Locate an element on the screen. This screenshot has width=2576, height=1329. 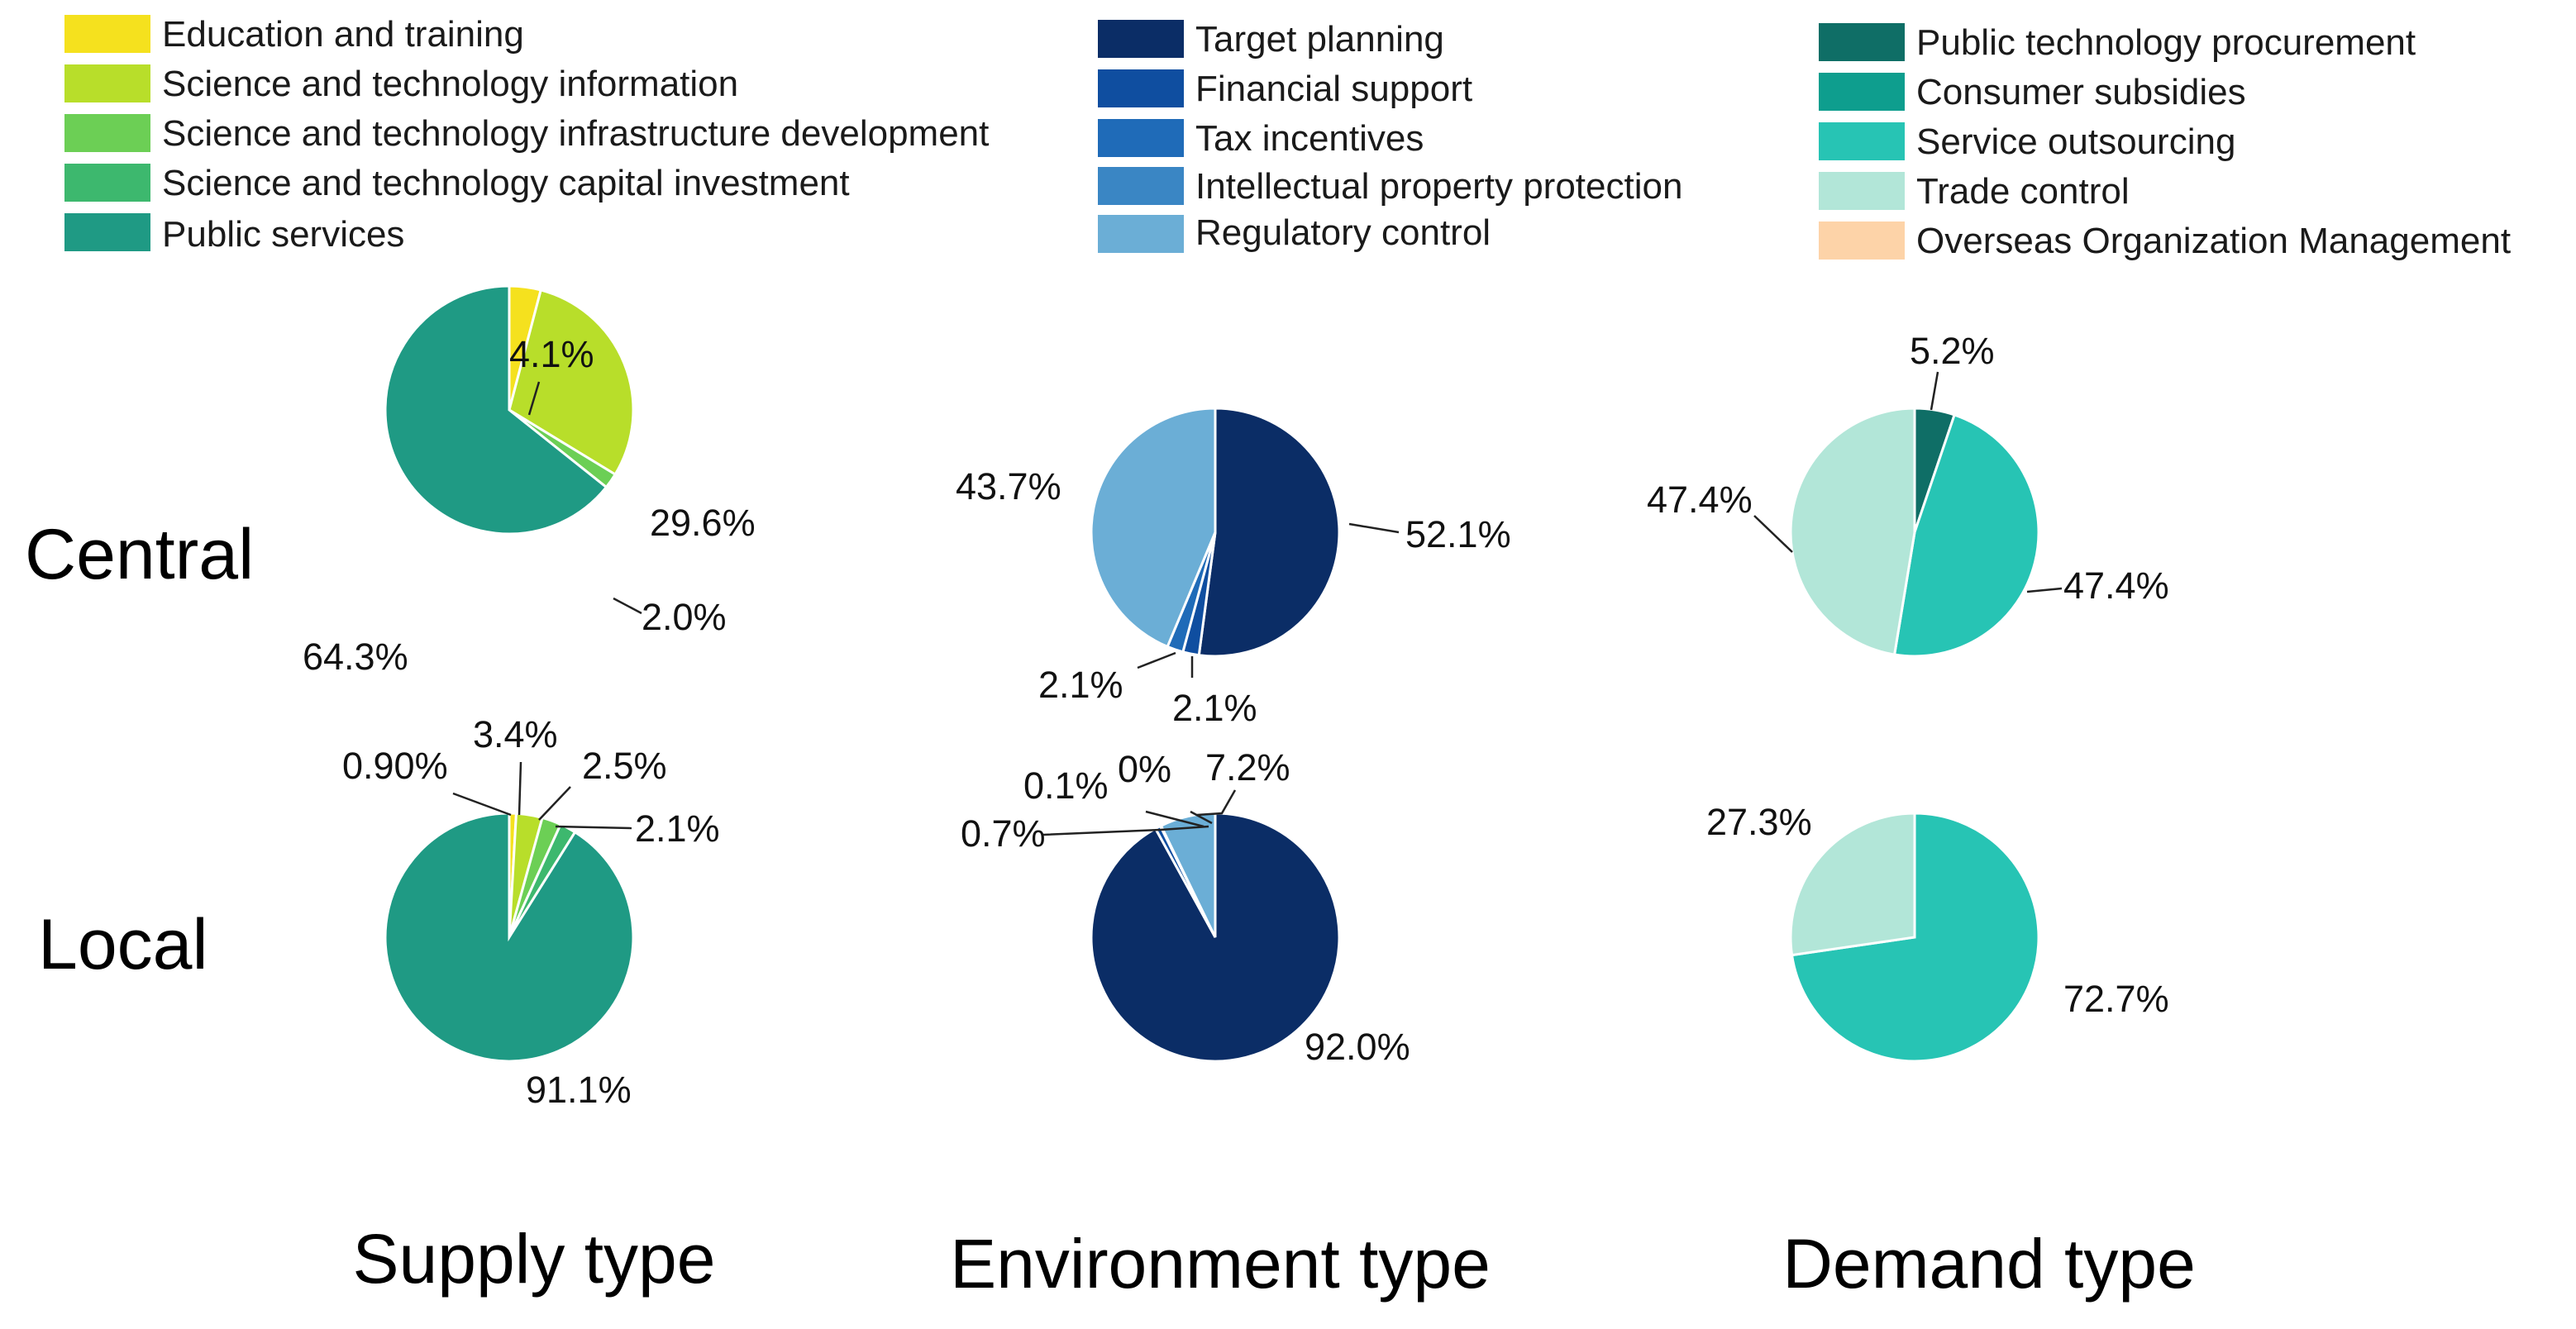
legend-swatch-overseas-org is located at coordinates (1862, 241).